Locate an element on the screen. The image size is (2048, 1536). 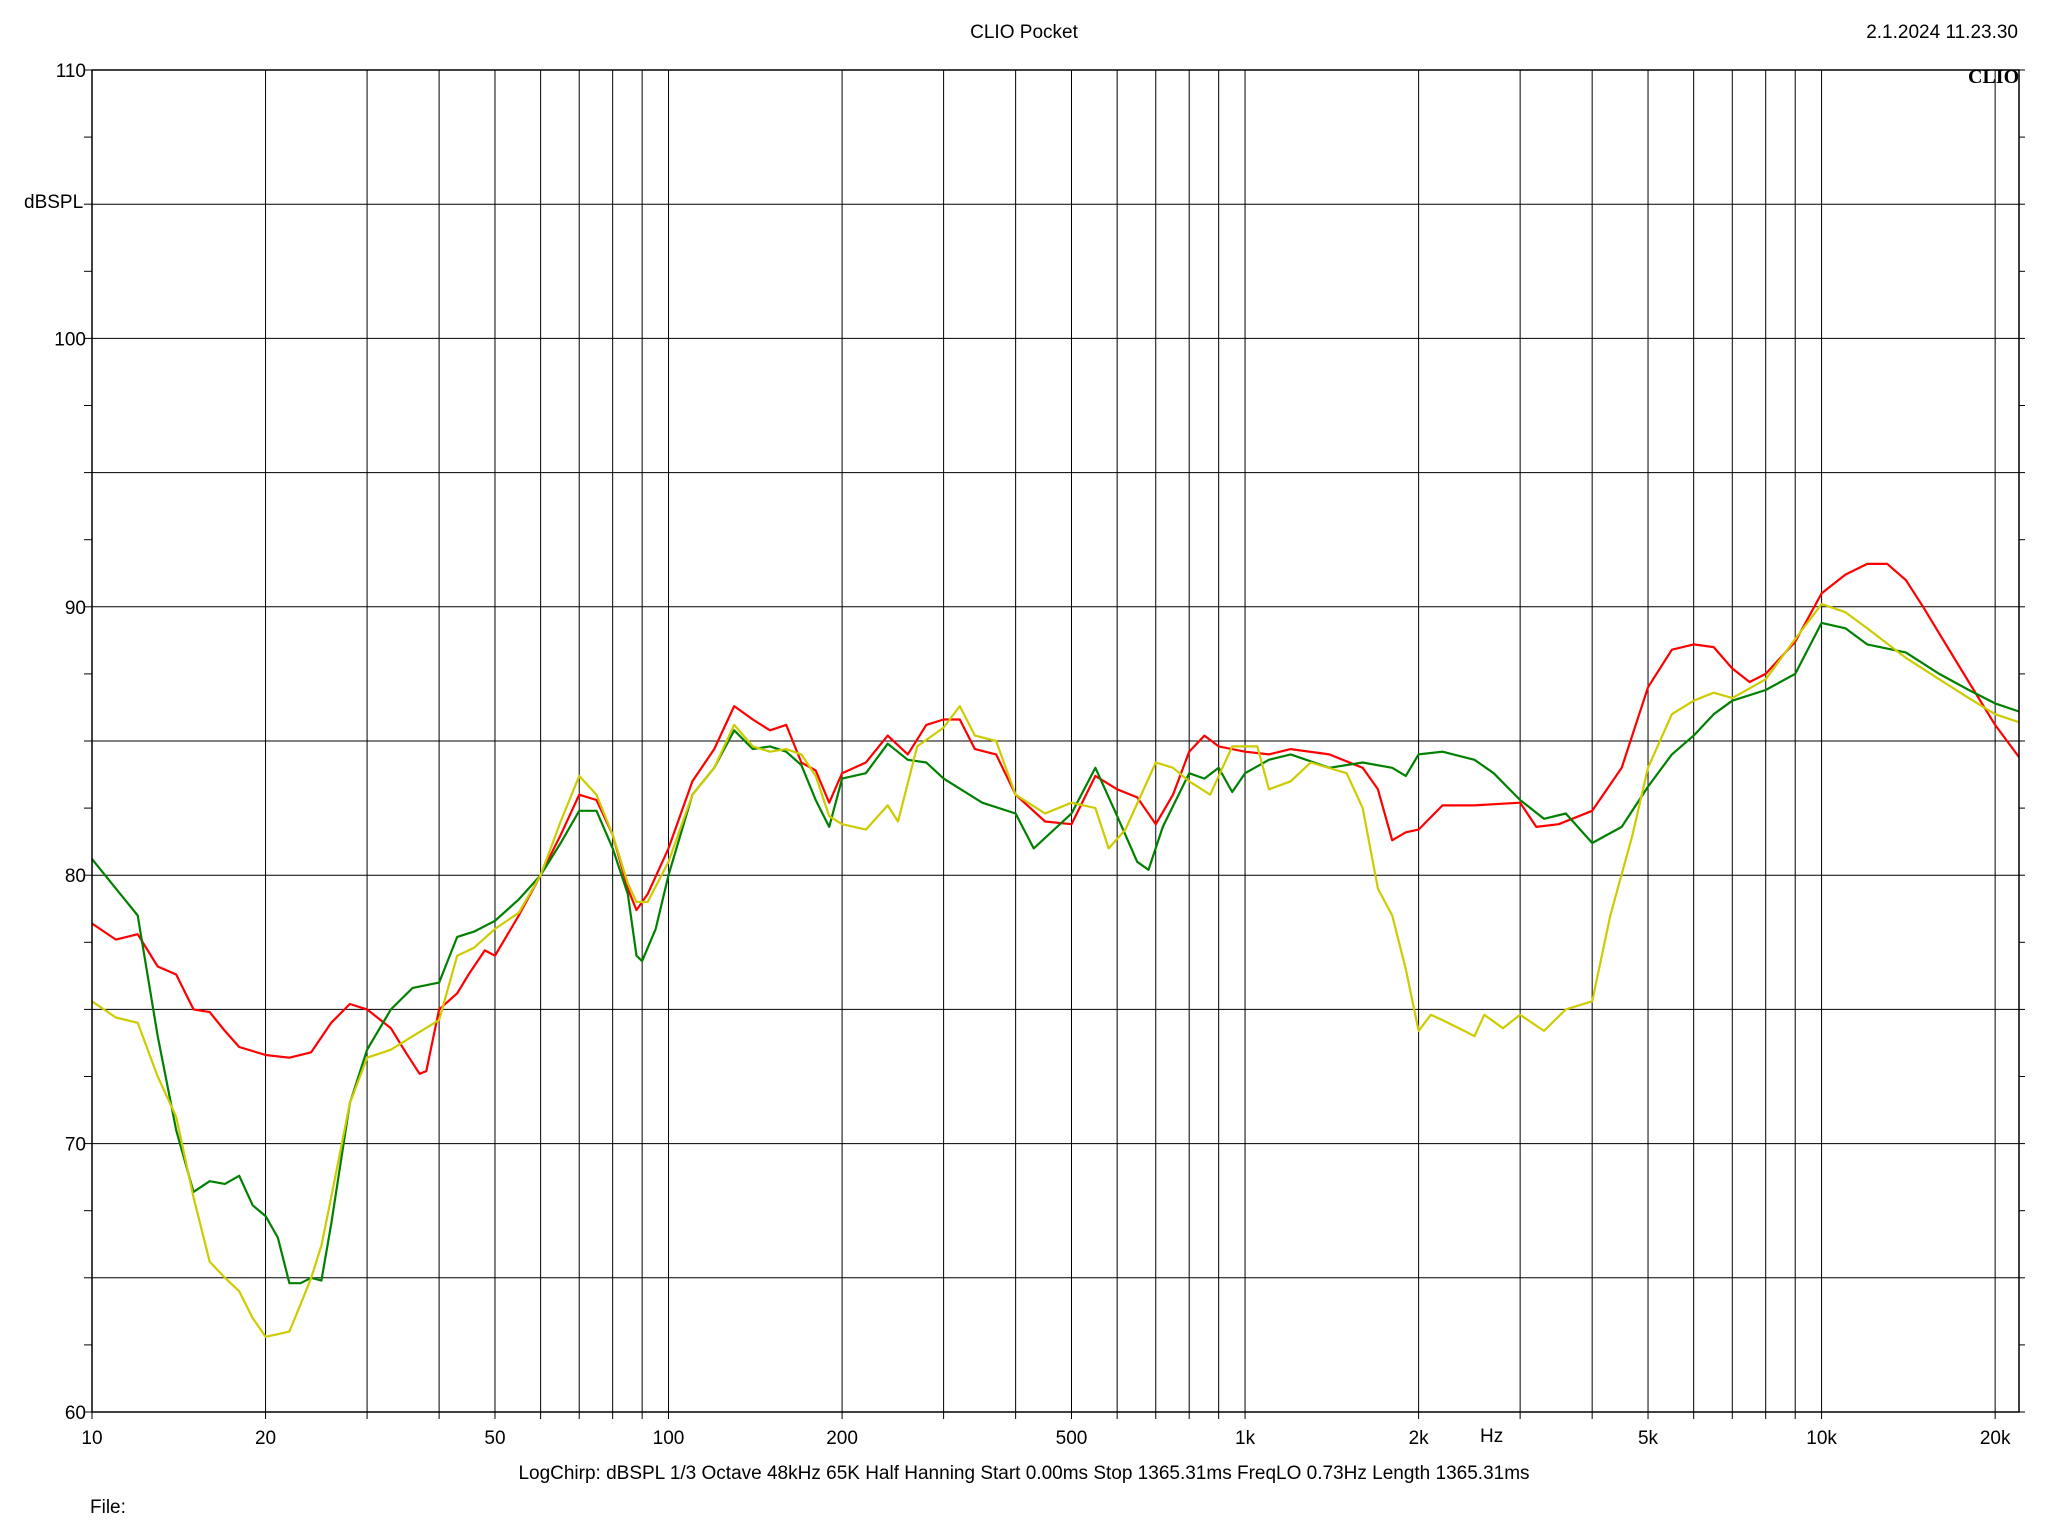
x-tick-label: 100 is located at coordinates (669, 1438).